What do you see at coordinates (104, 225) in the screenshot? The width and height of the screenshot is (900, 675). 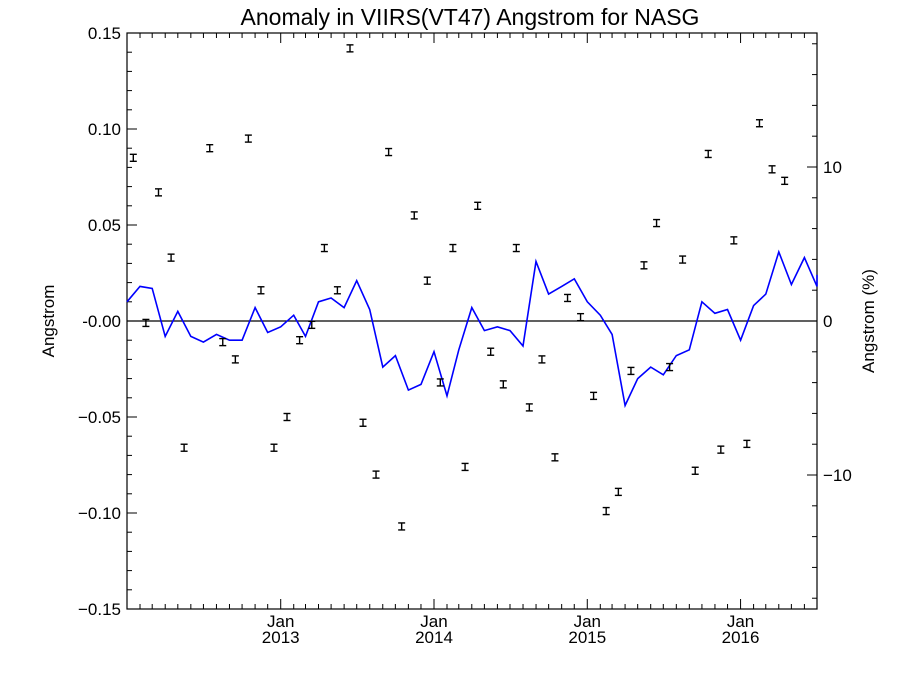 I see `y-tick-label: 0.05` at bounding box center [104, 225].